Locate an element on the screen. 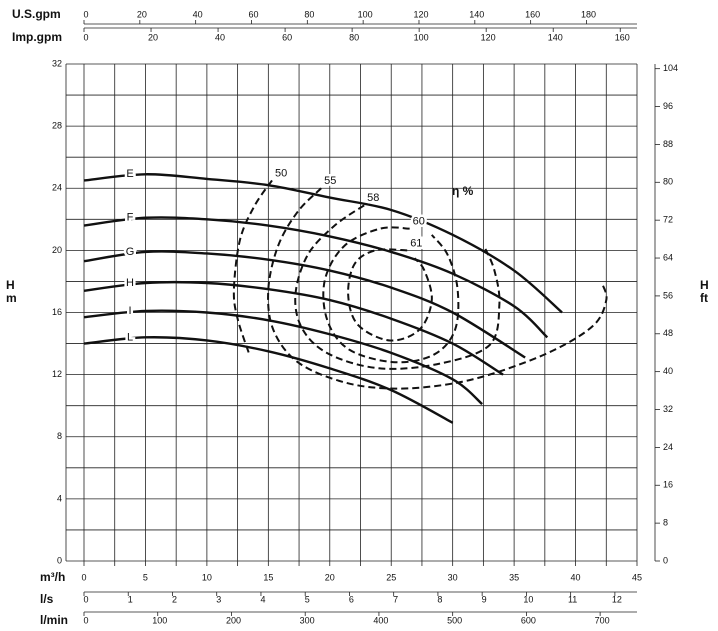  curve-label: 55 is located at coordinates (330, 181).